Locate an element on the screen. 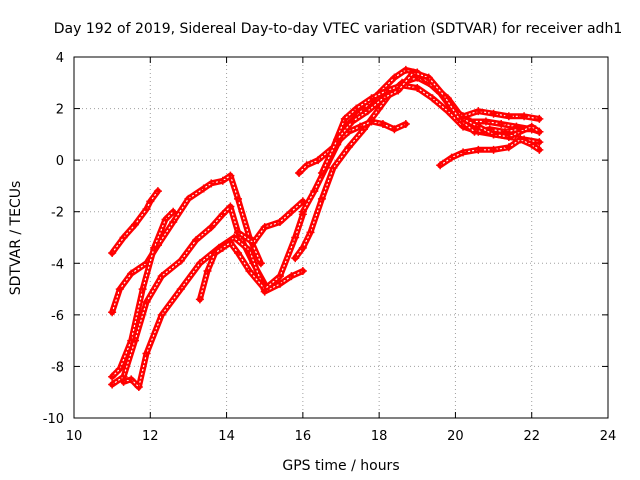 The width and height of the screenshot is (640, 480). y-tick-label: -10 is located at coordinates (53, 419).